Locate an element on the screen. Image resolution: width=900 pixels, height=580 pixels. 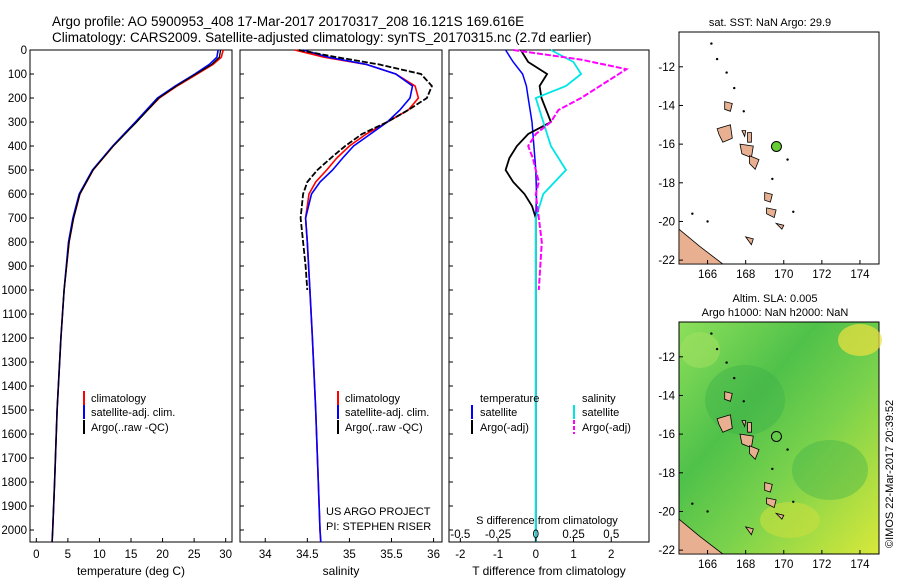
map-x-tick-label: 172 is located at coordinates (821, 565).